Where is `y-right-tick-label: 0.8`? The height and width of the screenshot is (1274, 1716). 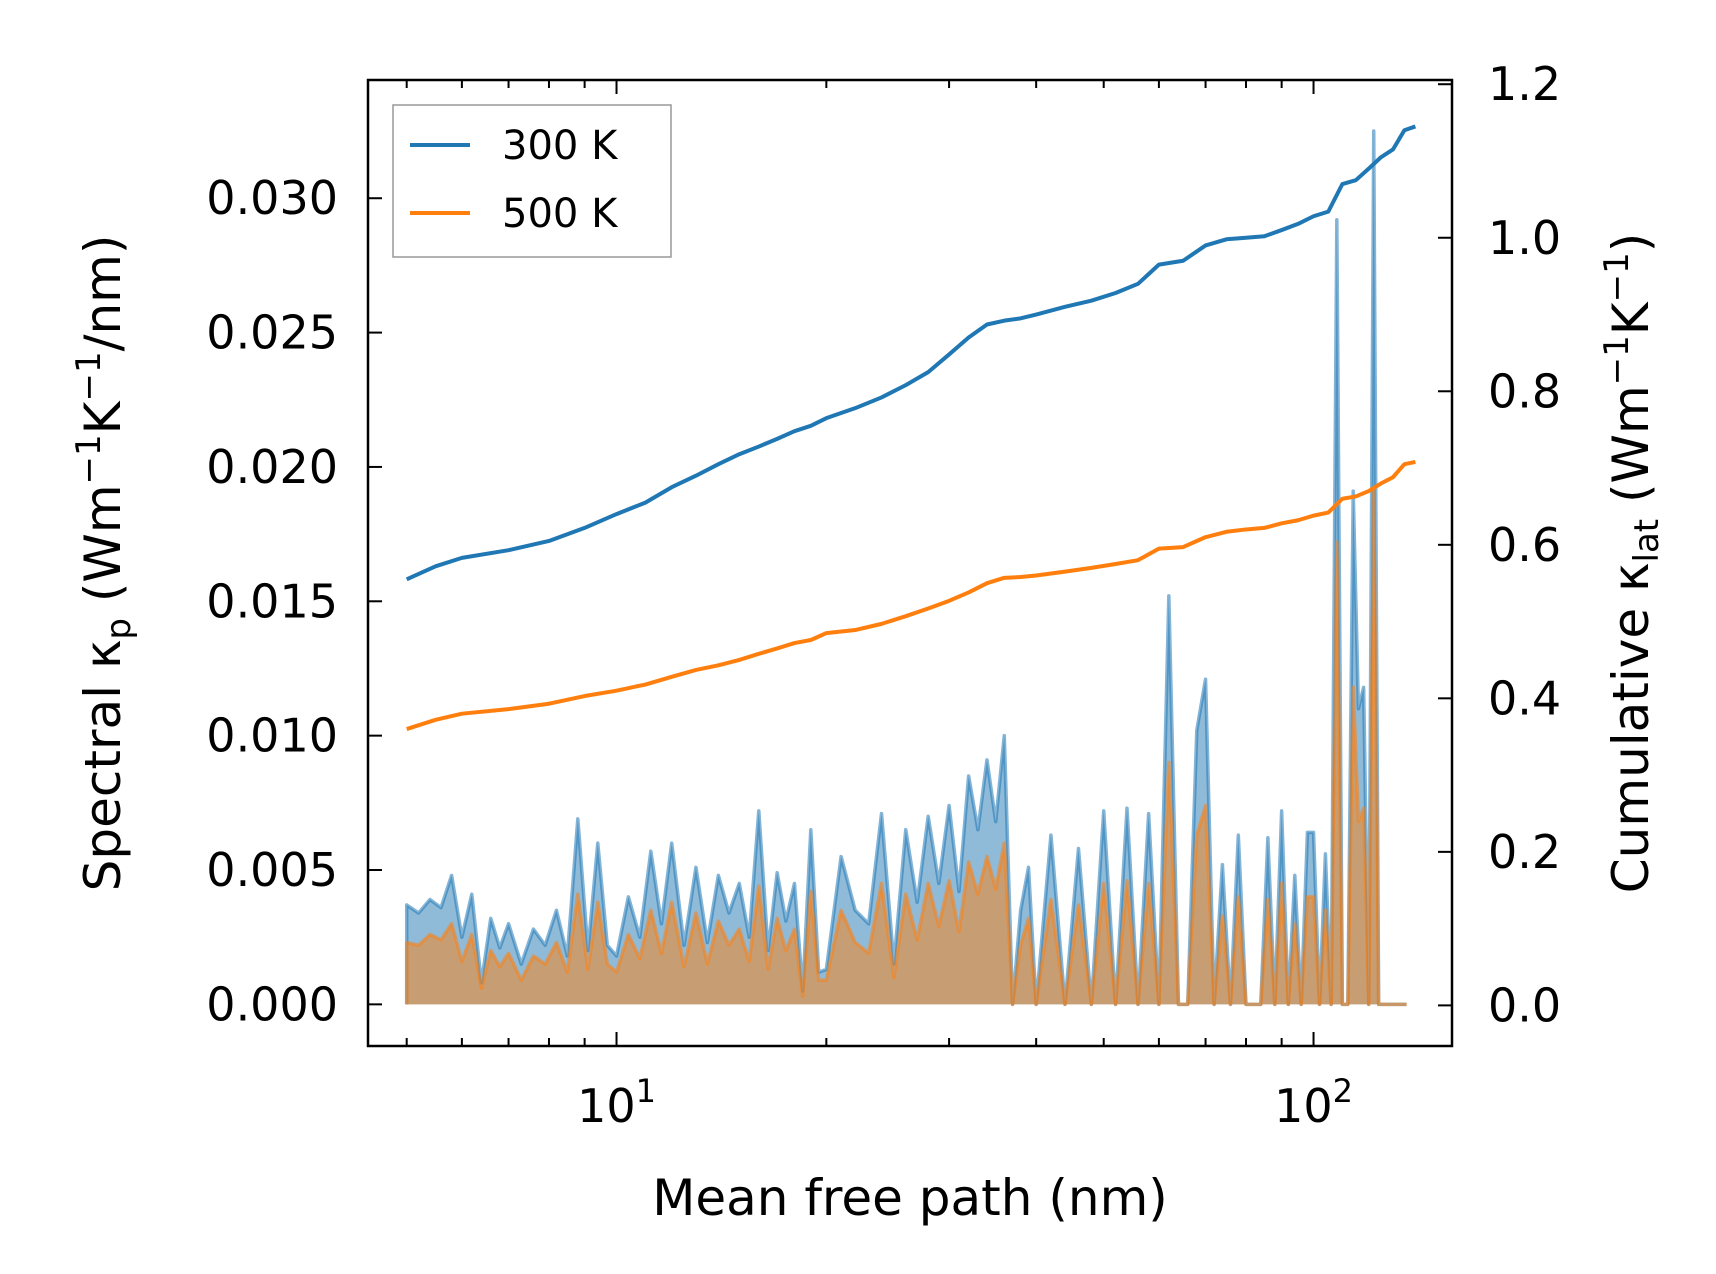 y-right-tick-label: 0.8 is located at coordinates (1524, 391).